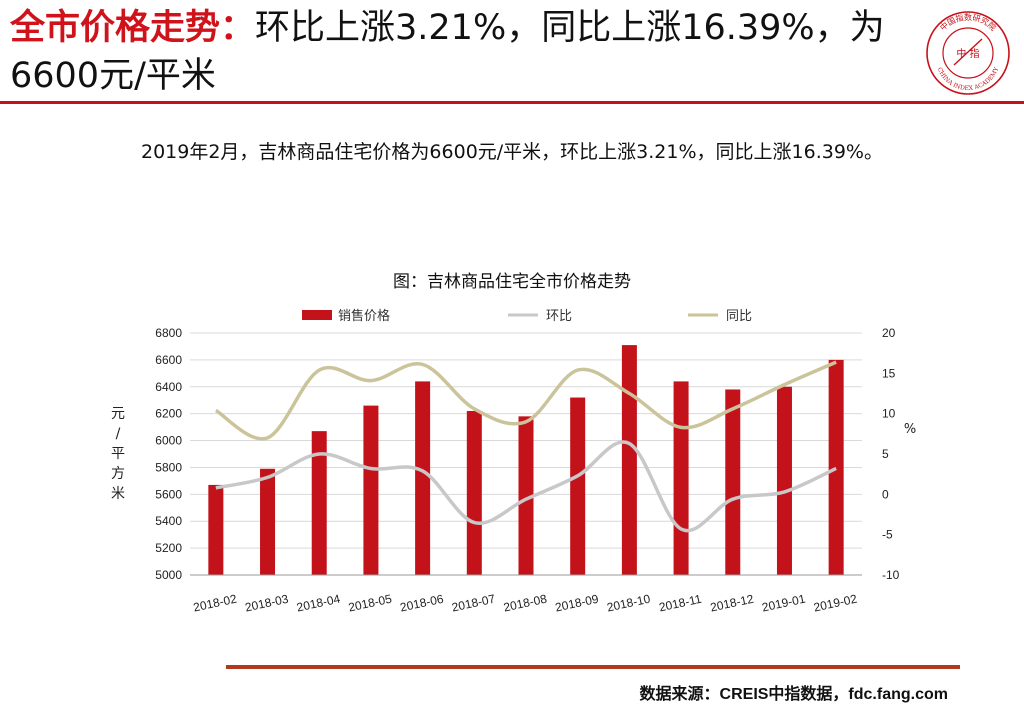  Describe the element at coordinates (422, 603) in the screenshot. I see `x-tick-label: 2018-06` at that location.